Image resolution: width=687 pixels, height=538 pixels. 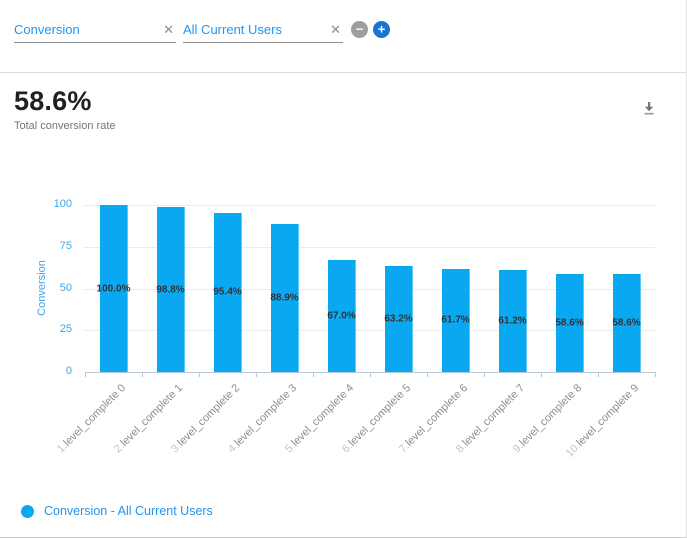 What do you see at coordinates (65, 126) in the screenshot?
I see `total-conversion-caption: Total conversion rate` at bounding box center [65, 126].